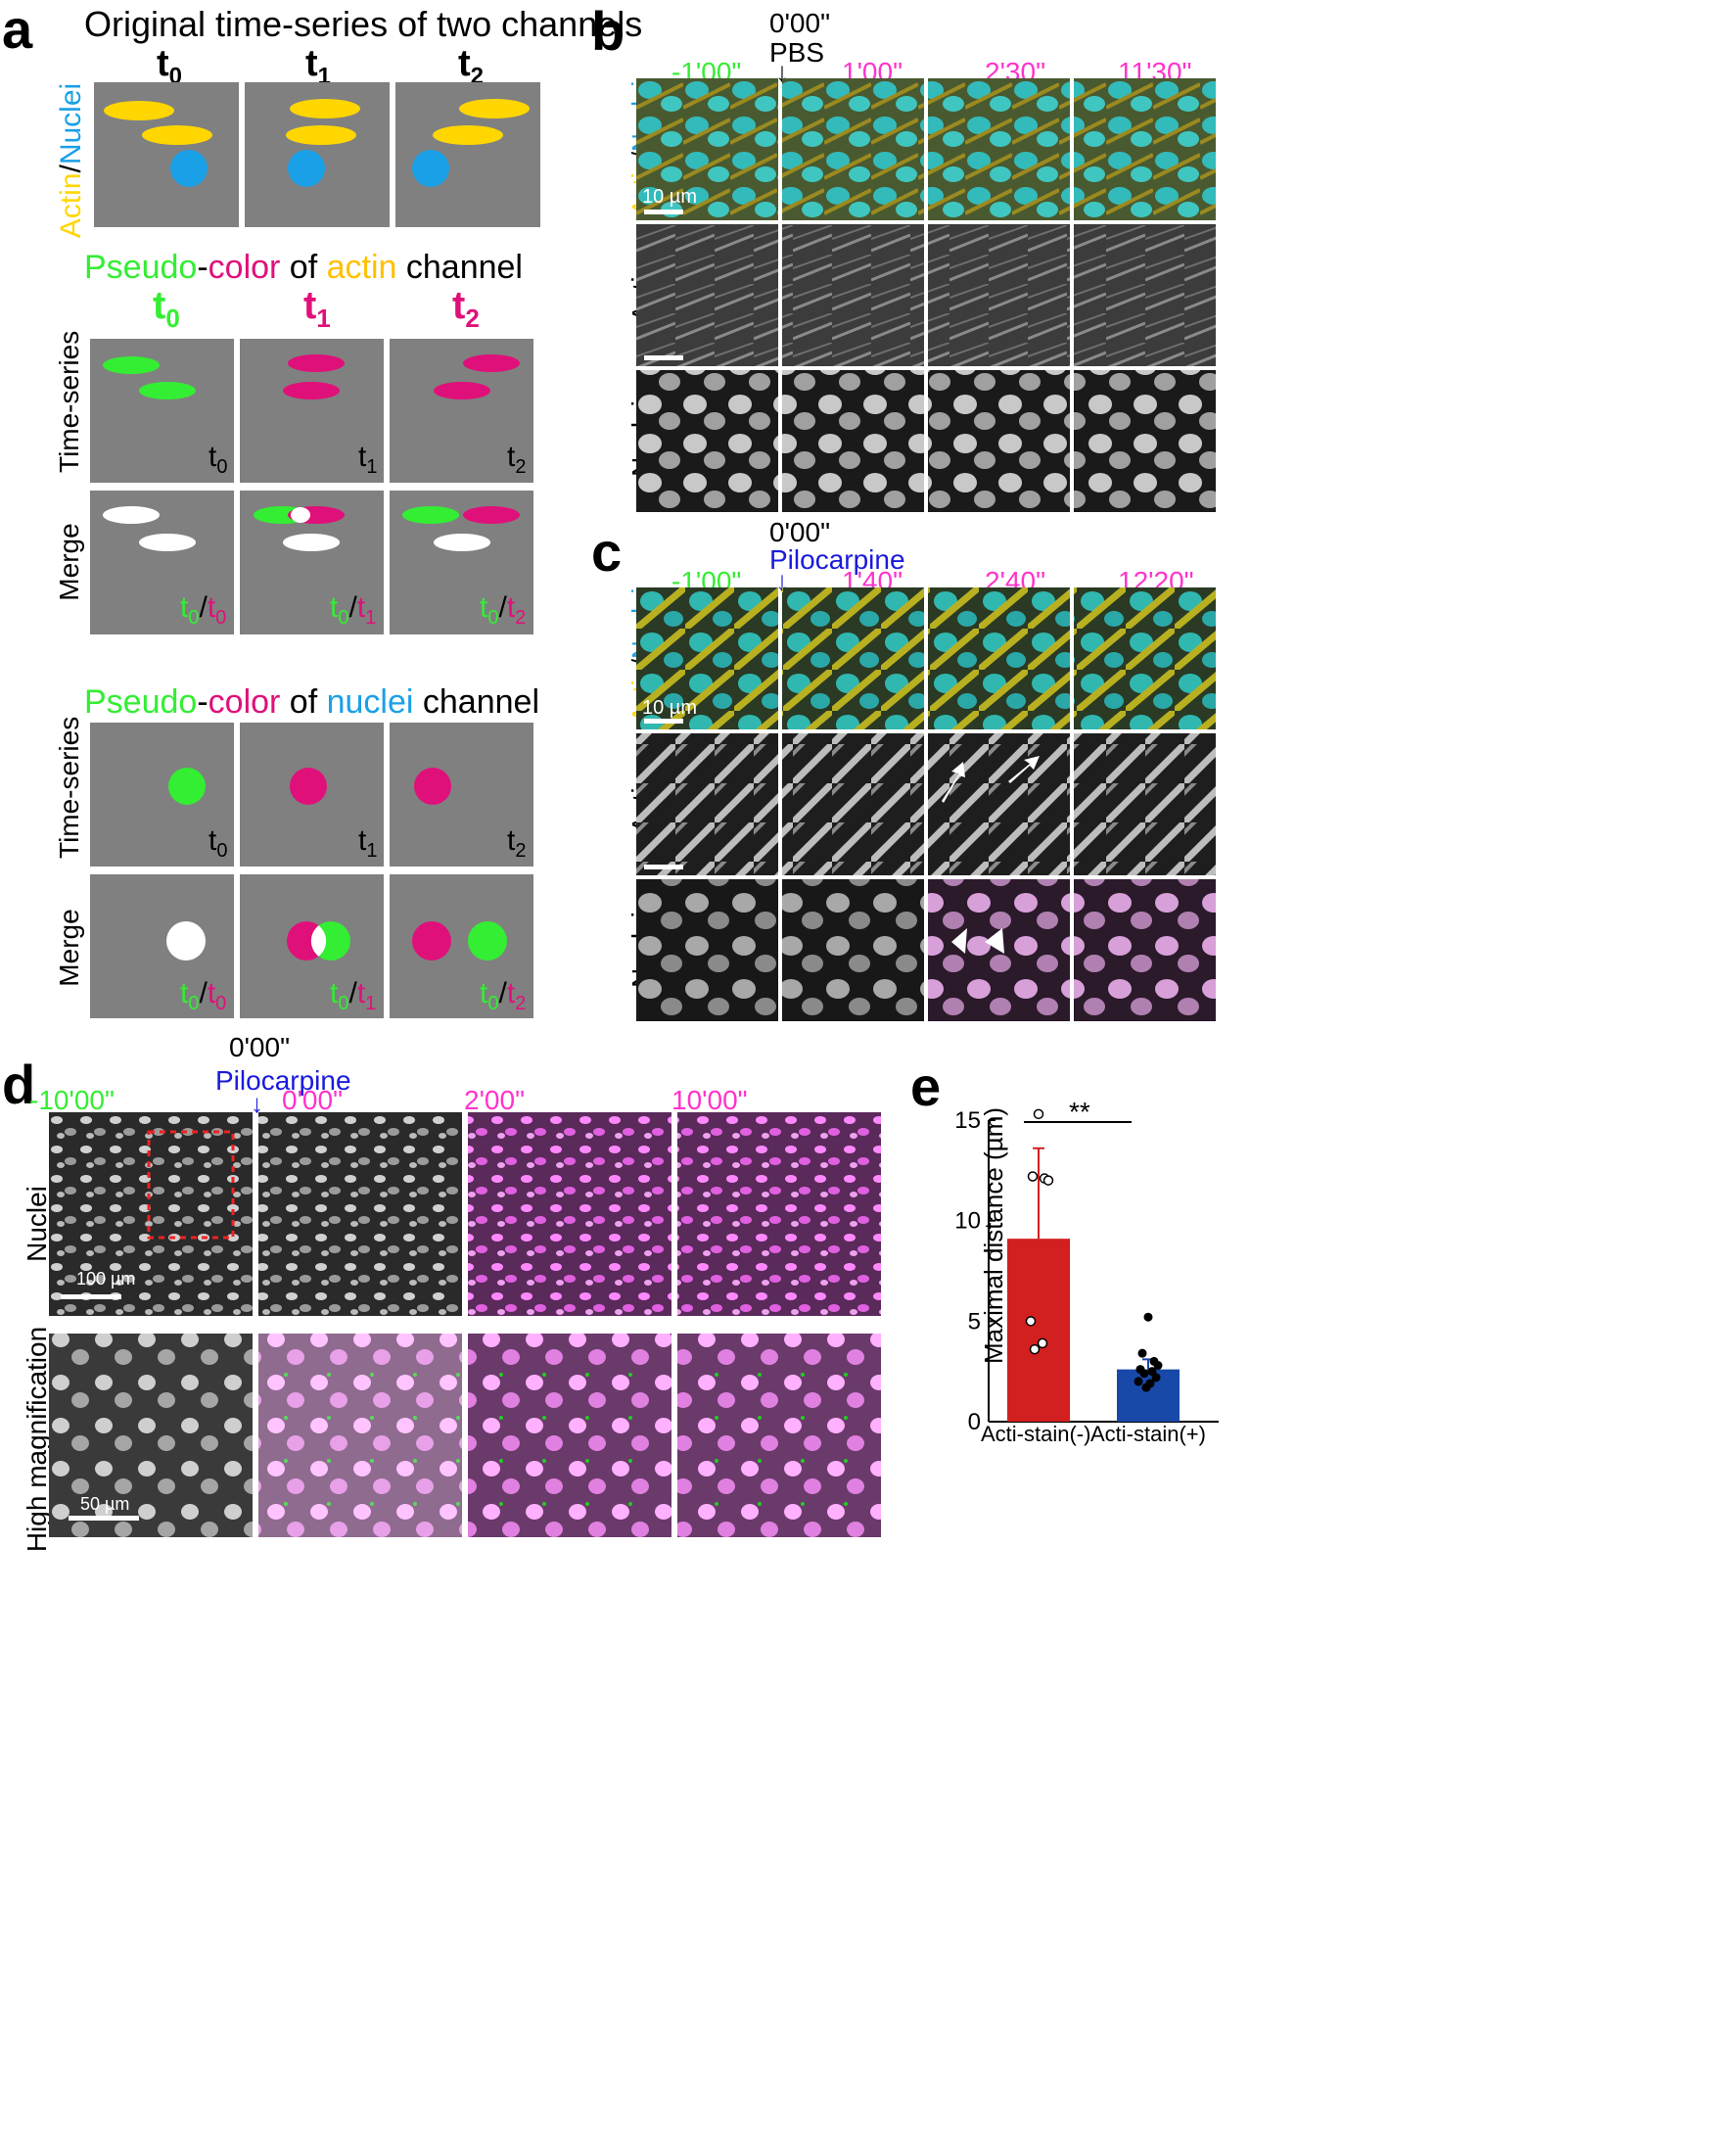 The image size is (1713, 2156). I want to click on panel-c-letter: c, so click(607, 552).